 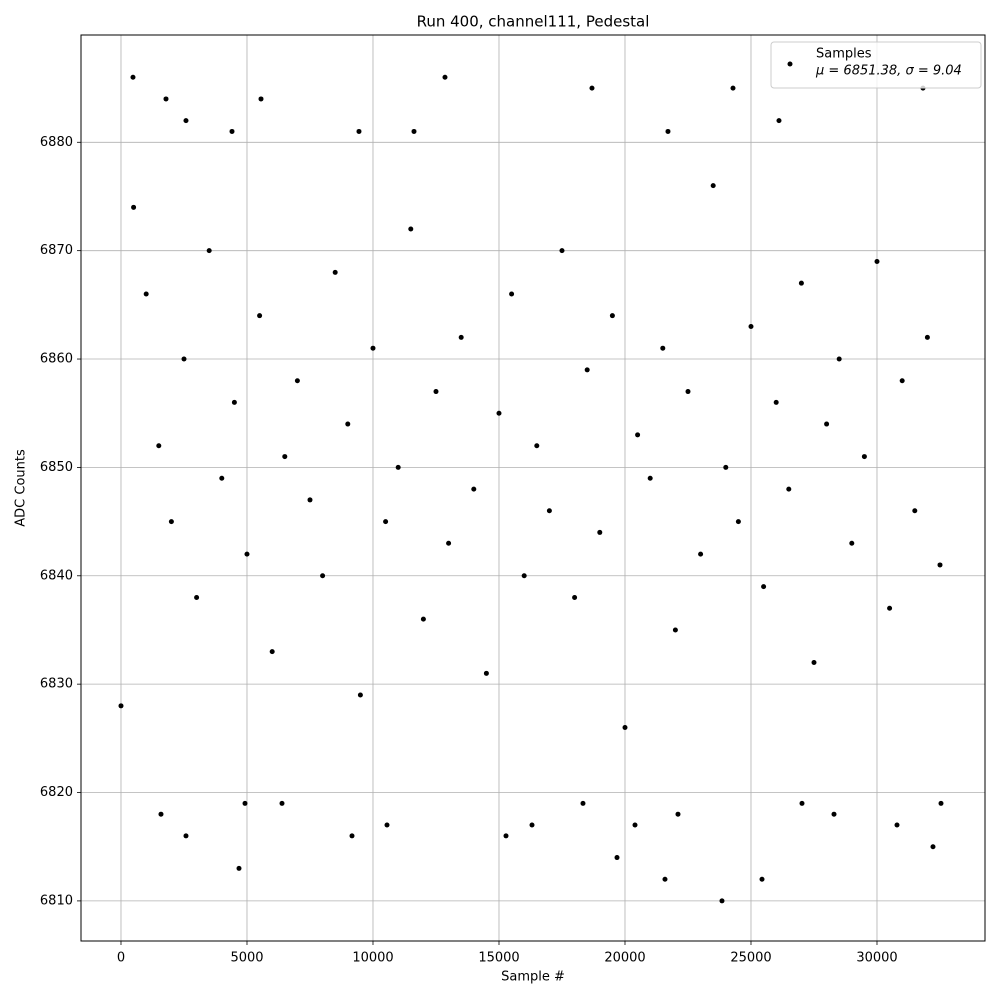 I want to click on x-tick-label: 10000, so click(x=372, y=958).